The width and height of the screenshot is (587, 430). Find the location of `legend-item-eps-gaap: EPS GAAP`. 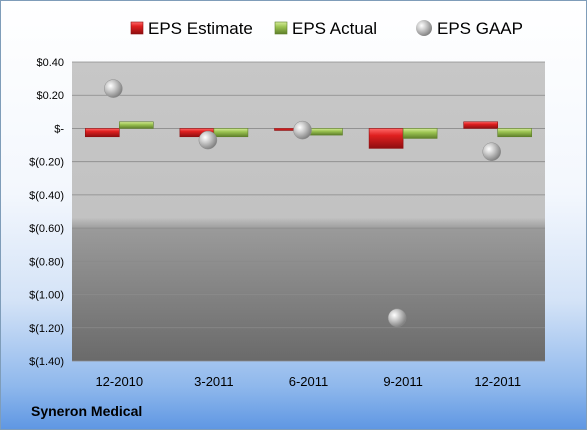

legend-item-eps-gaap: EPS GAAP is located at coordinates (469, 28).